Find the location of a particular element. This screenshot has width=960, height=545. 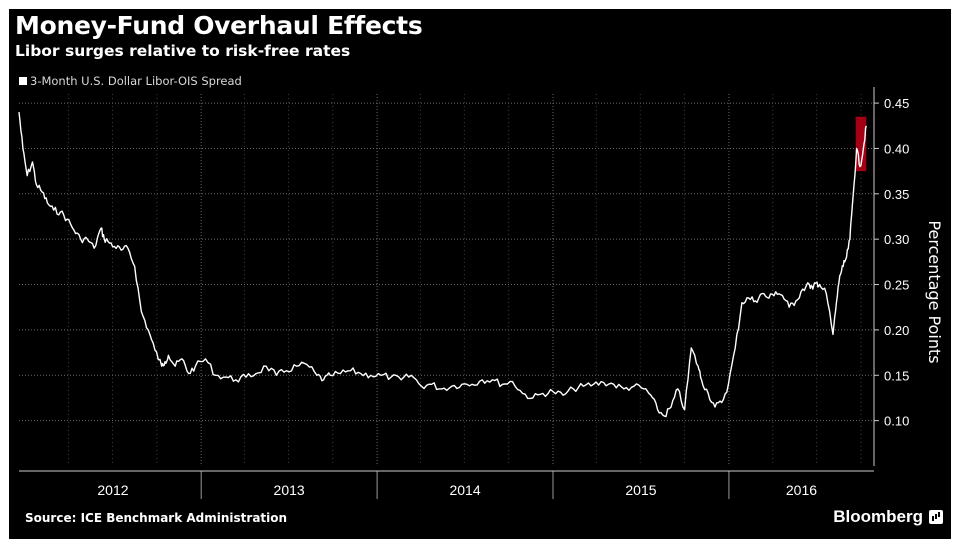

chart-title: Money-Fund Overhaul Effects is located at coordinates (219, 25).